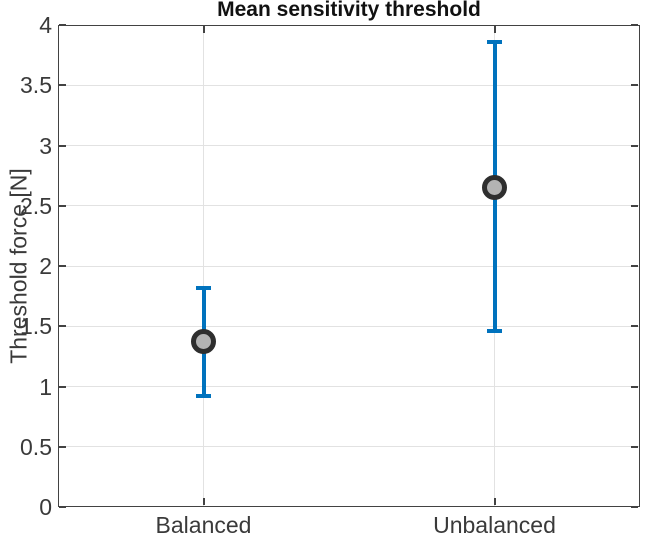  I want to click on y-tick-label: 2, so click(45, 266).